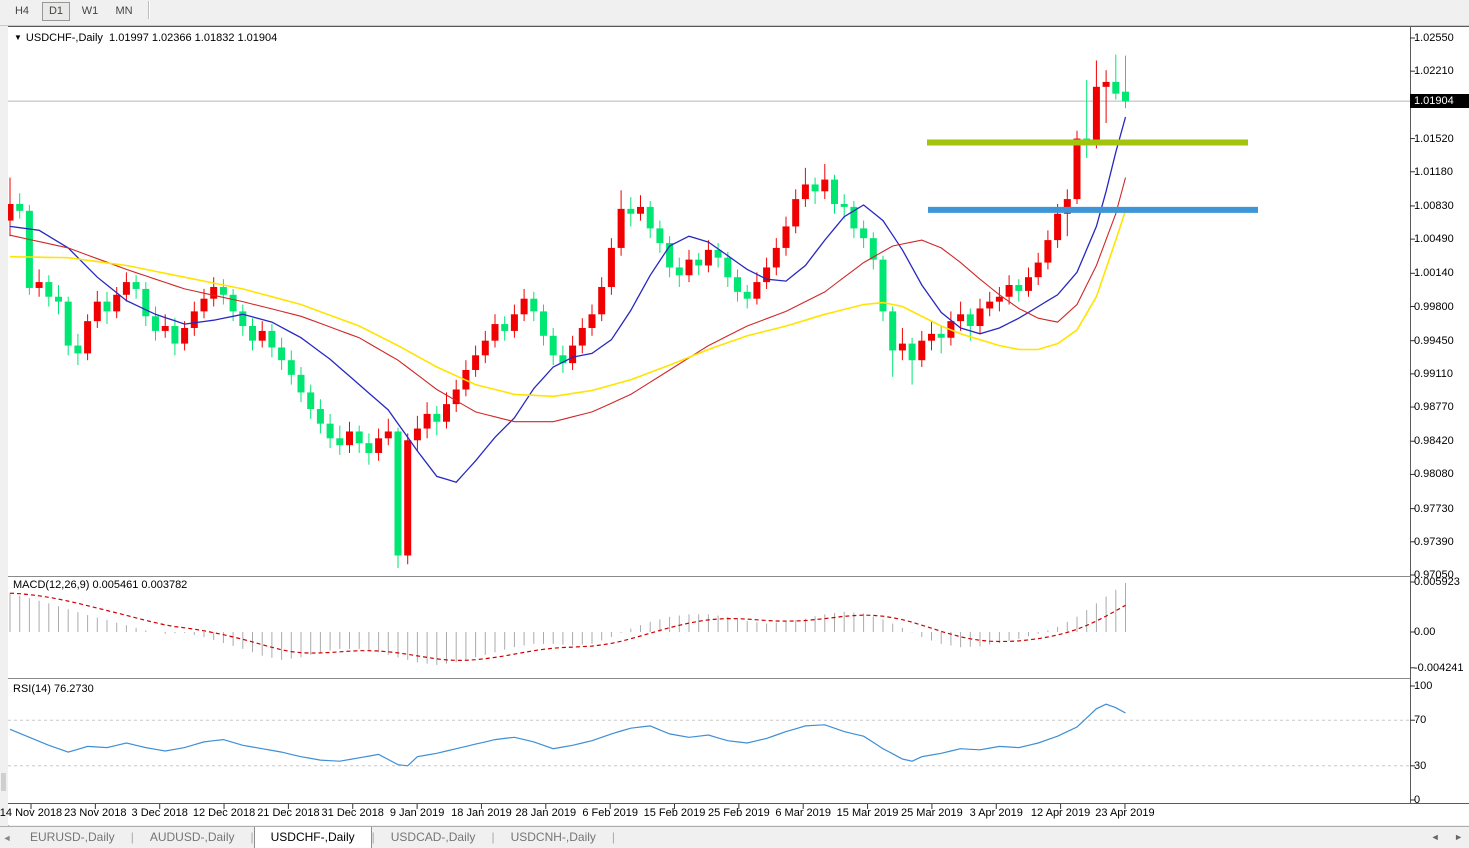  What do you see at coordinates (1434, 340) in the screenshot?
I see `price-axis-label: 0.99450` at bounding box center [1434, 340].